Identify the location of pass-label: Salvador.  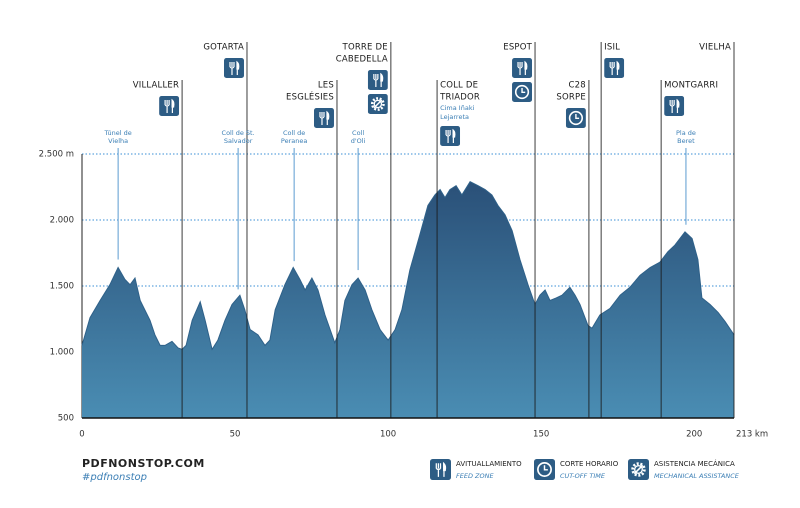
(238, 141).